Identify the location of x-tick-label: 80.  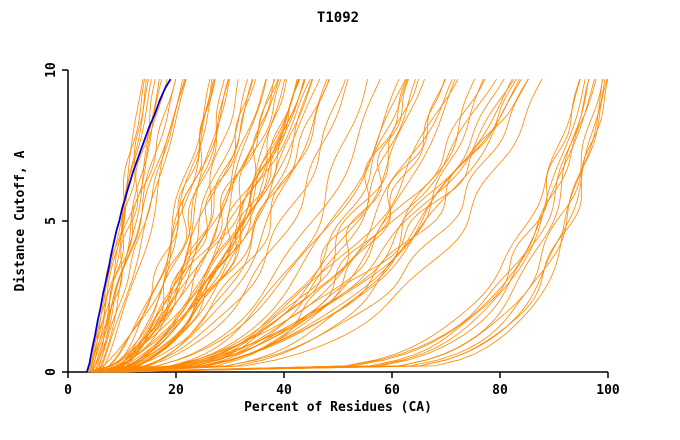
(500, 390).